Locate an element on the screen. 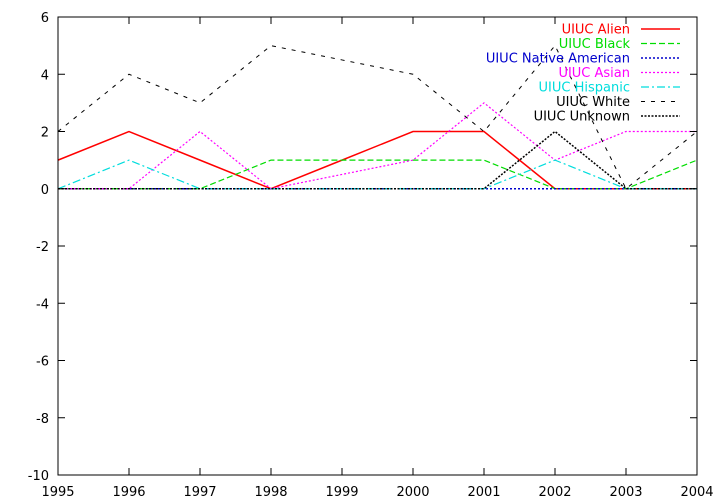 The image size is (720, 504). x-tick-label: 2004 is located at coordinates (696, 492).